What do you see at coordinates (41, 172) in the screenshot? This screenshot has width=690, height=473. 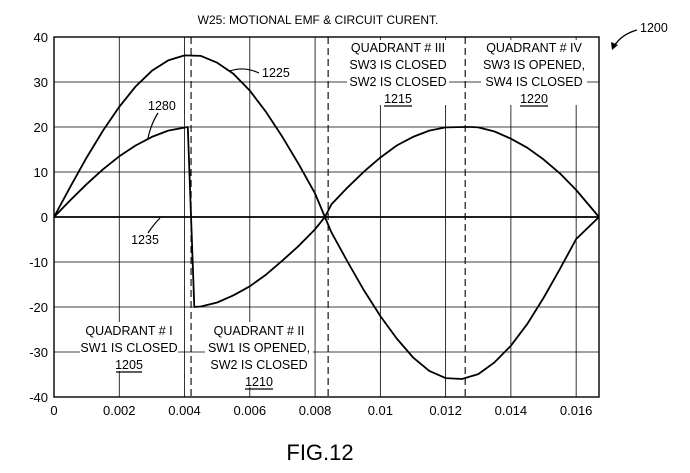 I see `y-tick-label-5: 10` at bounding box center [41, 172].